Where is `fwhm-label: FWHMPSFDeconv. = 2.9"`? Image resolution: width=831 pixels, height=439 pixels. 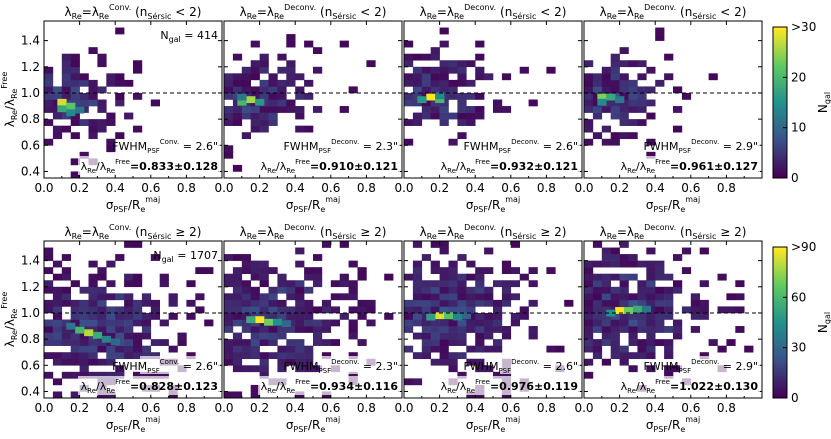 fwhm-label: FWHMPSFDeconv. = 2.9" is located at coordinates (700, 366).